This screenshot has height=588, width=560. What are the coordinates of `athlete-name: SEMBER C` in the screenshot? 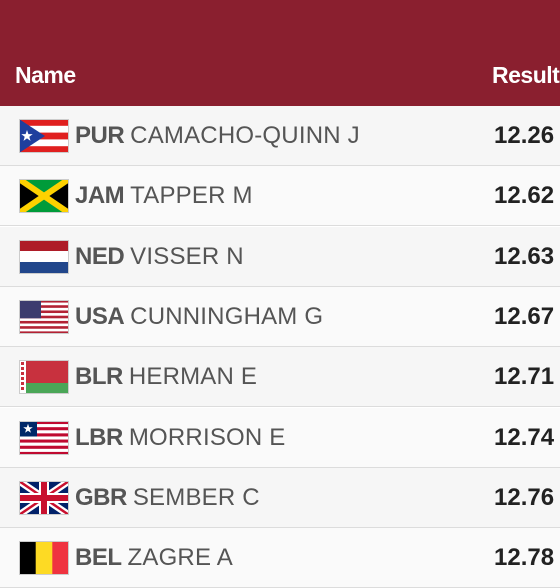 It's located at (196, 497).